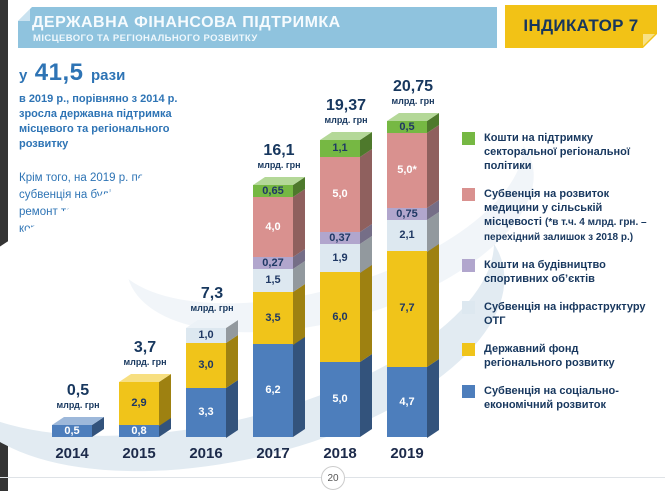 The image size is (665, 491). I want to click on bar-total-value: 19,37, so click(346, 105).